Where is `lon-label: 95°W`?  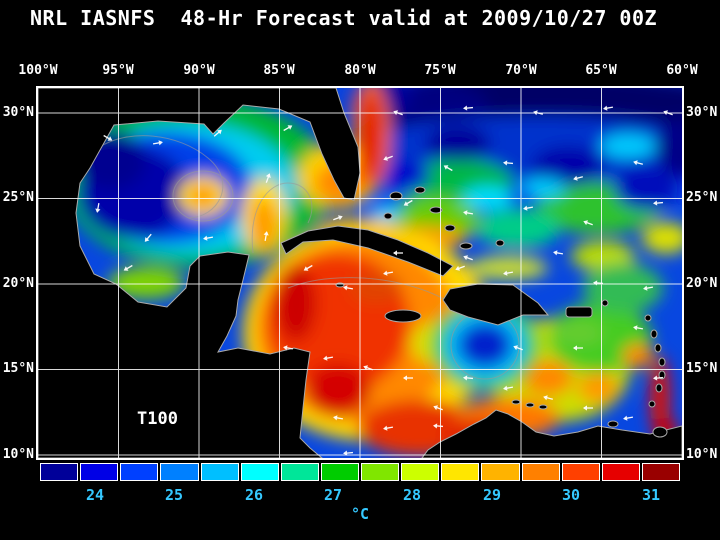
lon-label: 95°W is located at coordinates (118, 70).